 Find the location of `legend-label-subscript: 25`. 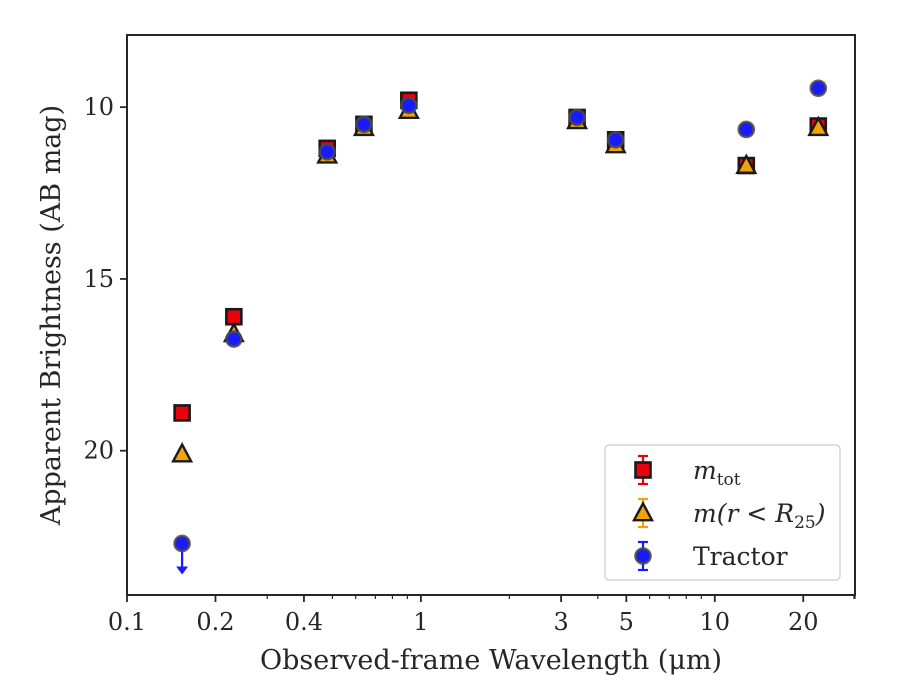

legend-label-subscript: 25 is located at coordinates (805, 523).